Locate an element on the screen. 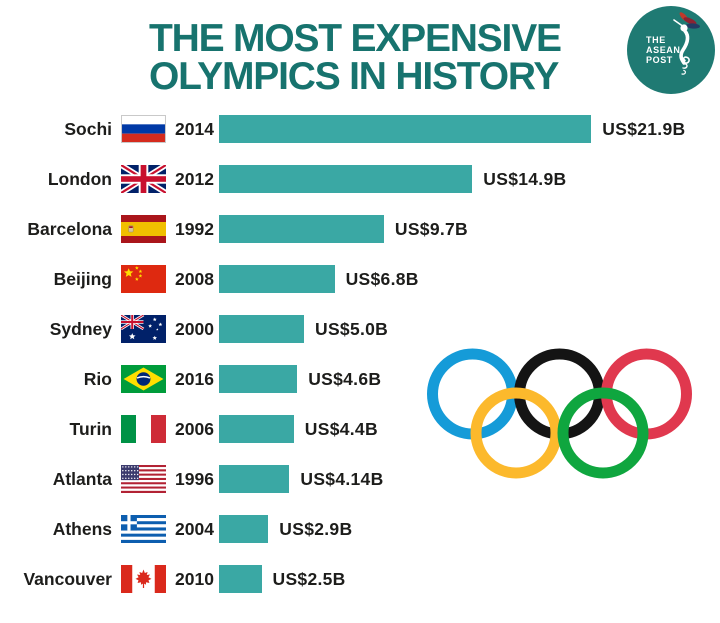 The image size is (720, 623). chart-row: Atlanta 1996 US$4.14B is located at coordinates (363, 479).